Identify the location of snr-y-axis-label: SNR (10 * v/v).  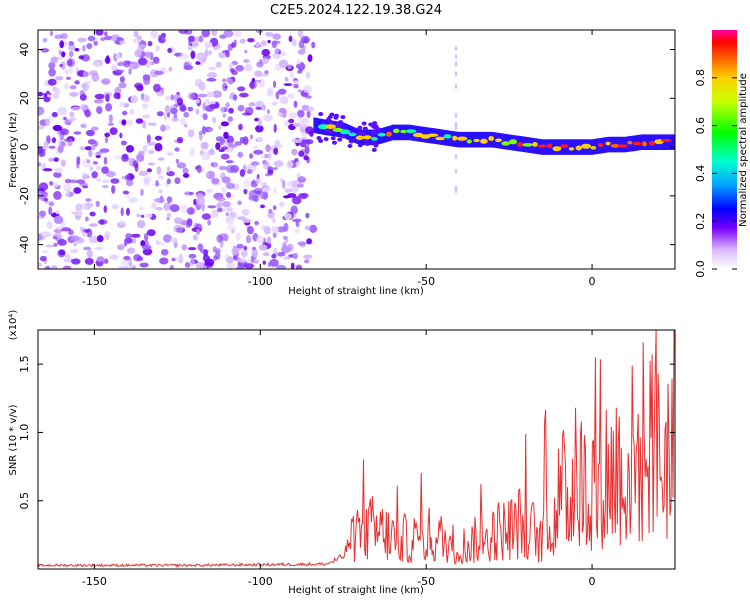
(13, 439).